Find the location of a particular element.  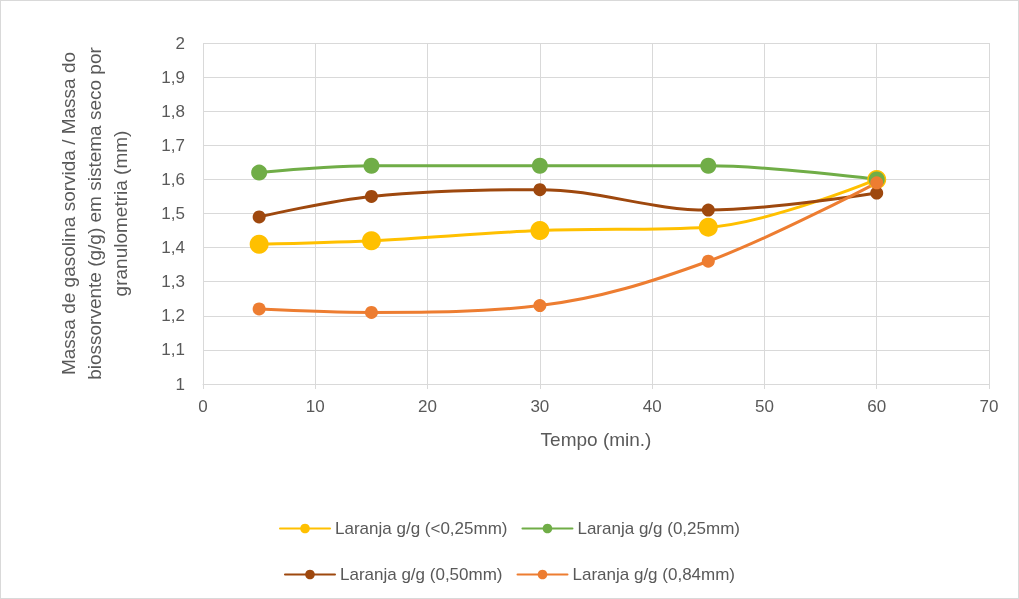

legend-label: Laranja g/g (0,50mm) is located at coordinates (421, 574).